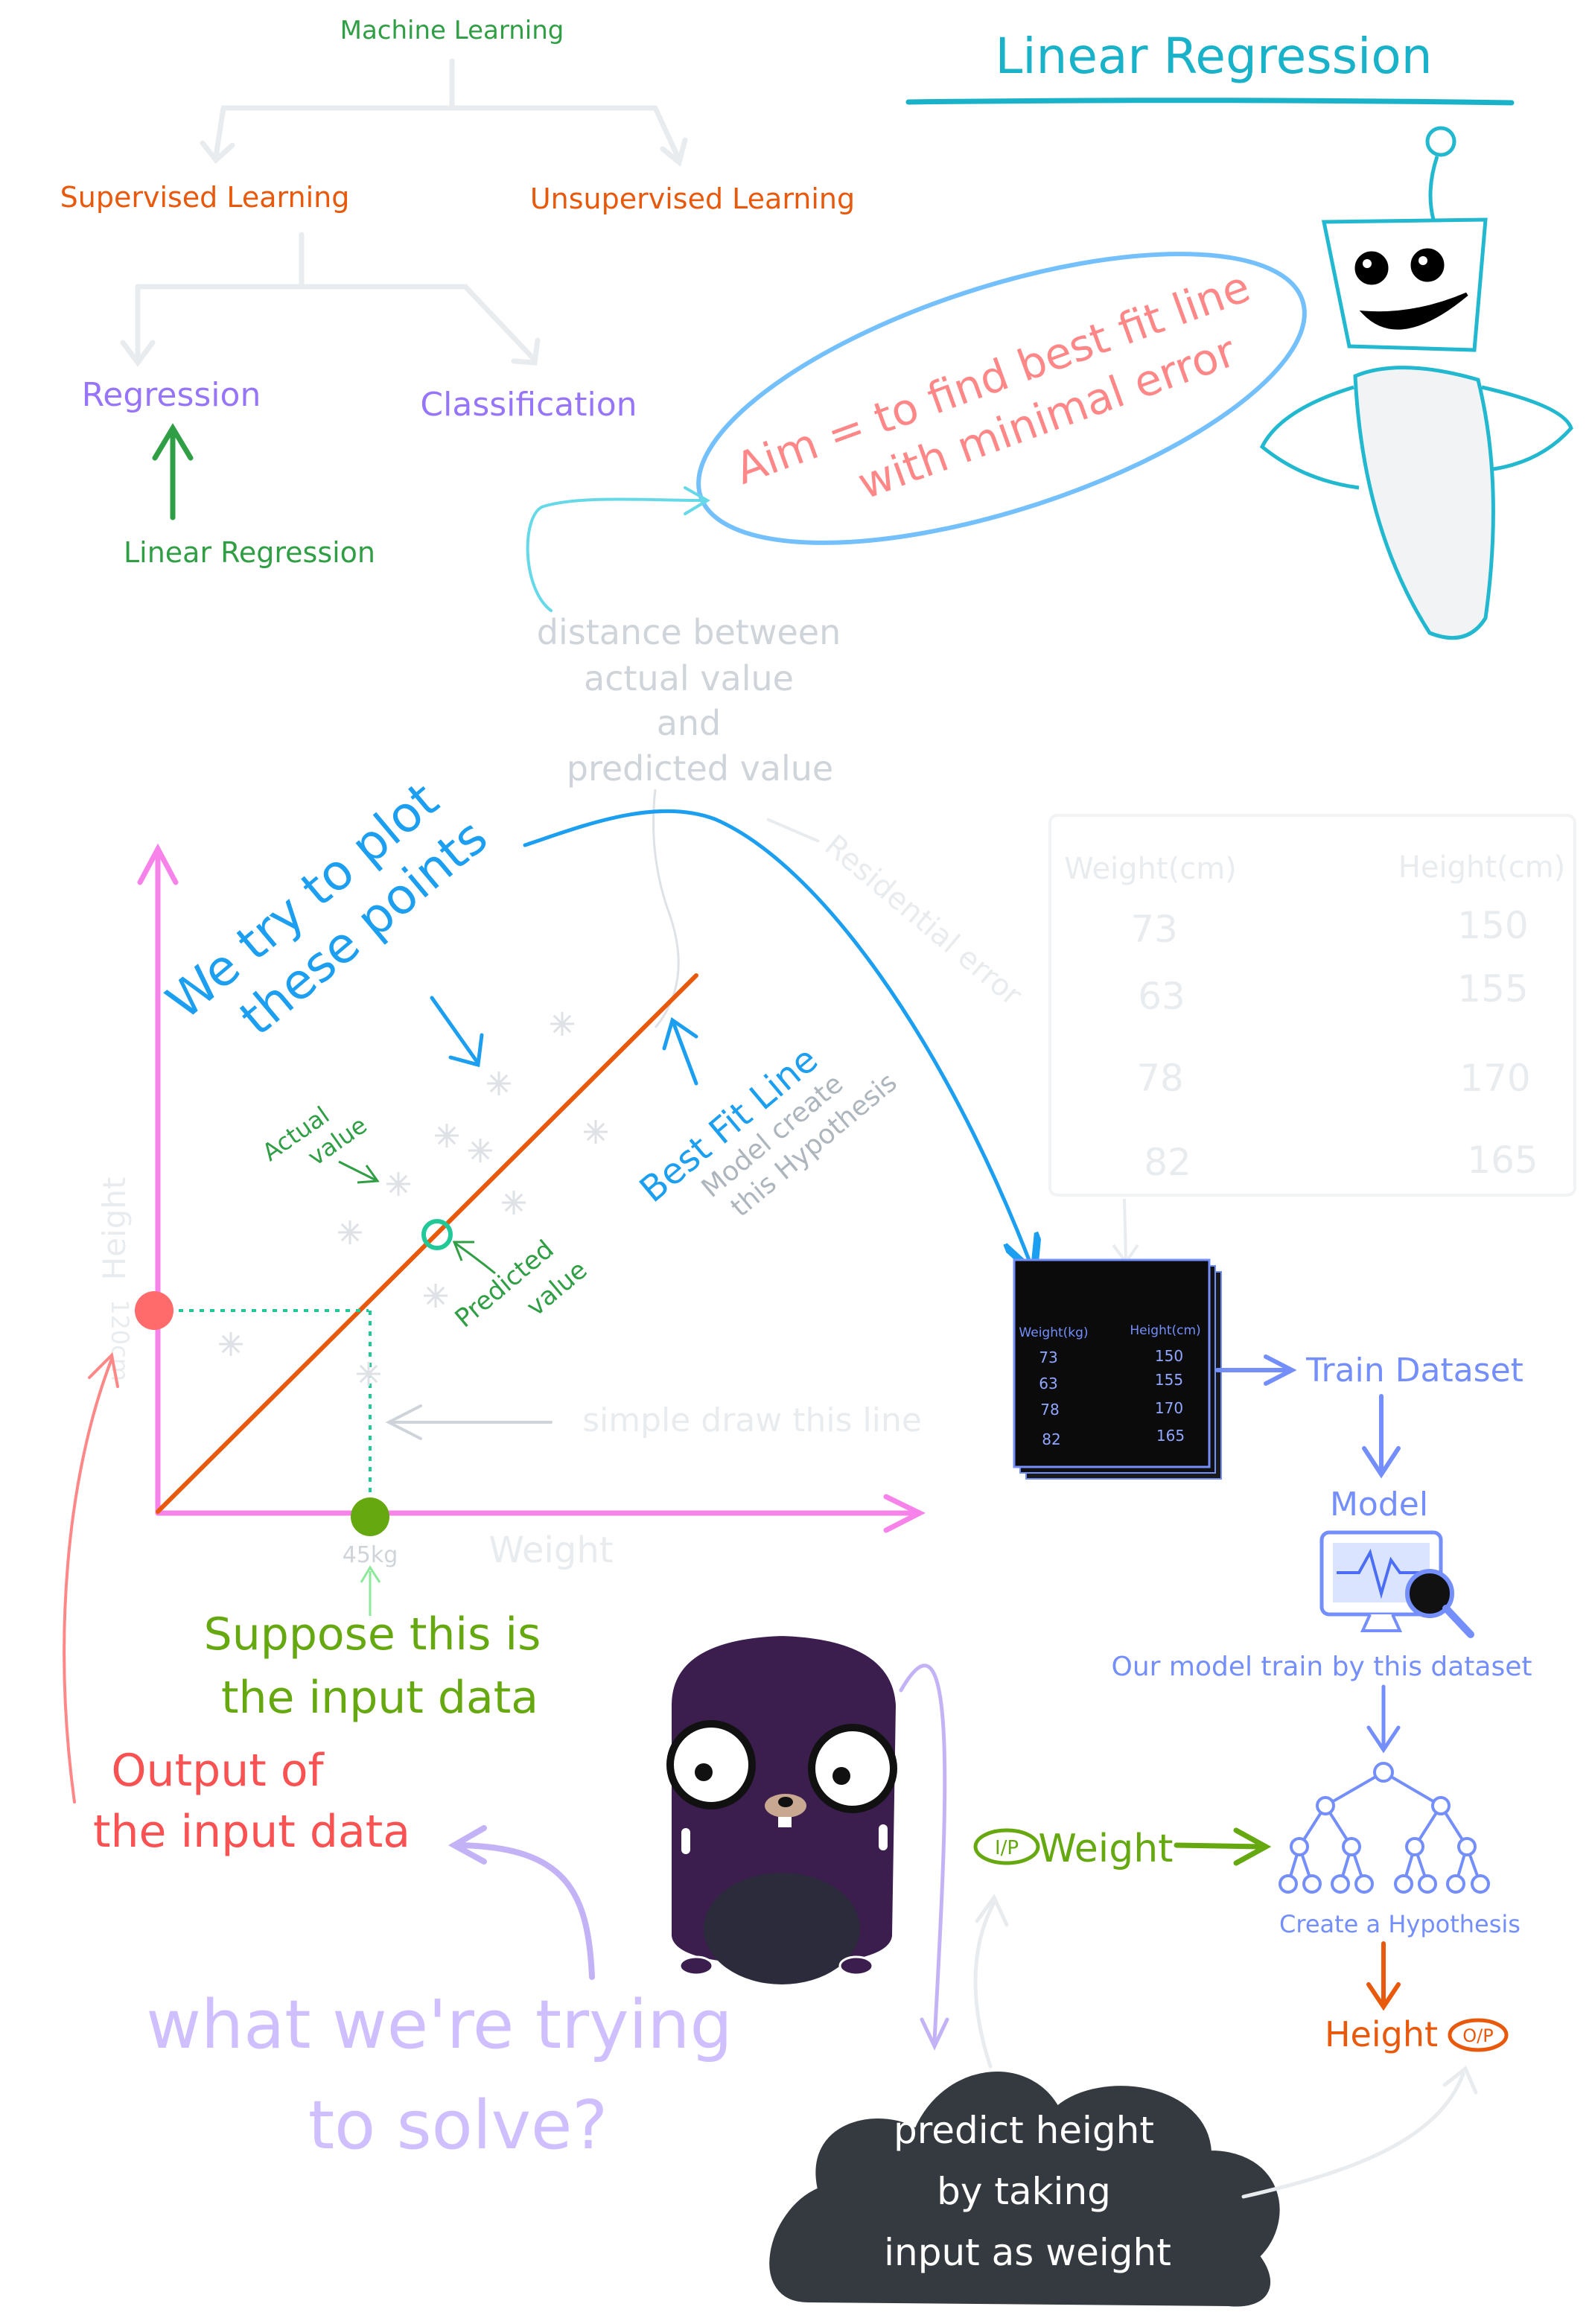 The image size is (1592, 2324). Describe the element at coordinates (666, 908) in the screenshot. I see `residual-bracket` at that location.